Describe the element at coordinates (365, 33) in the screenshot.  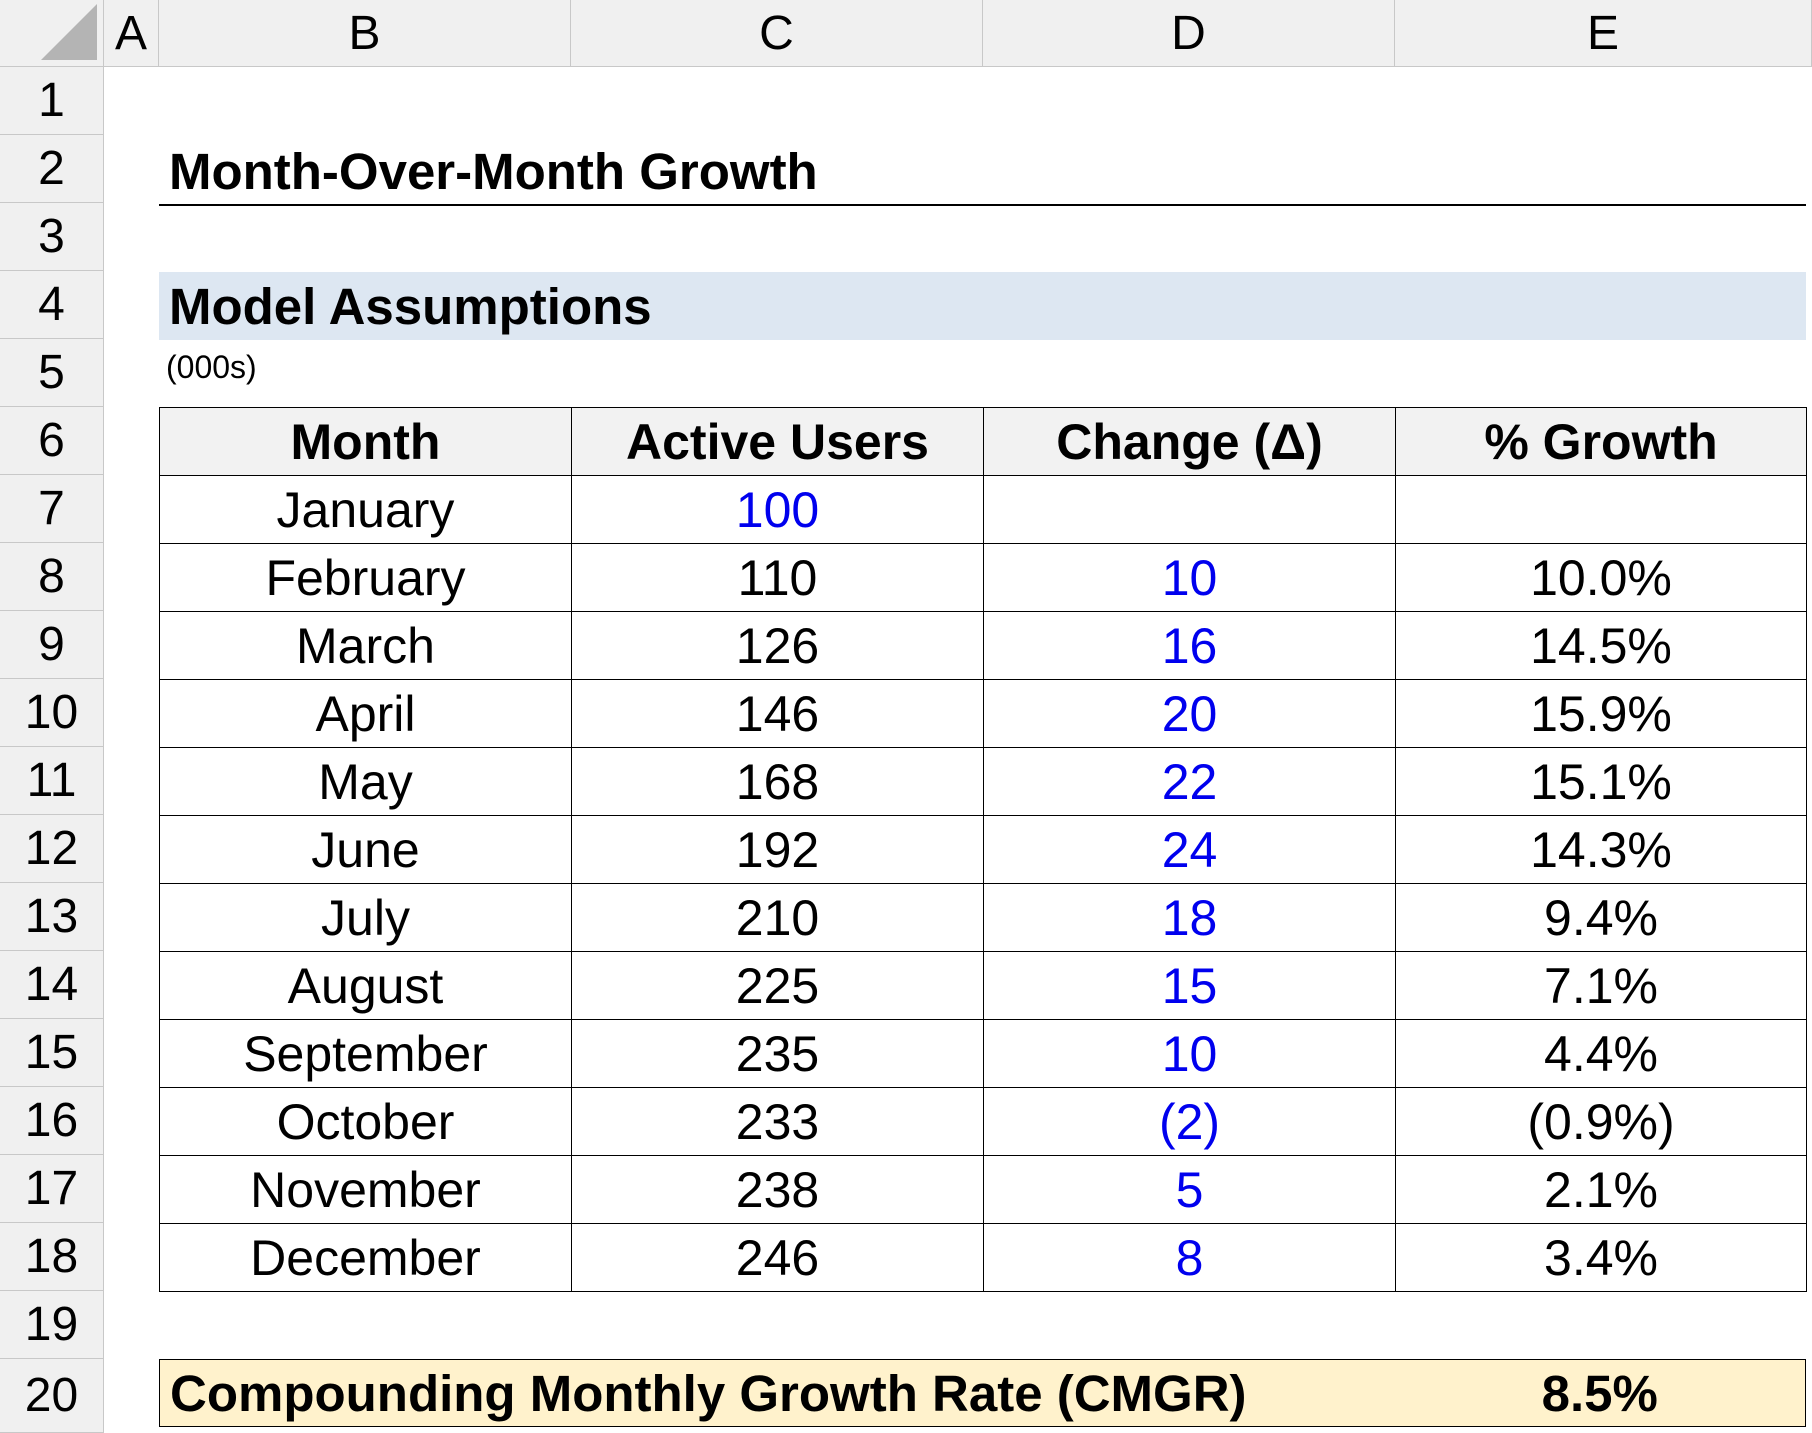
I see `column-header-b: B` at that location.